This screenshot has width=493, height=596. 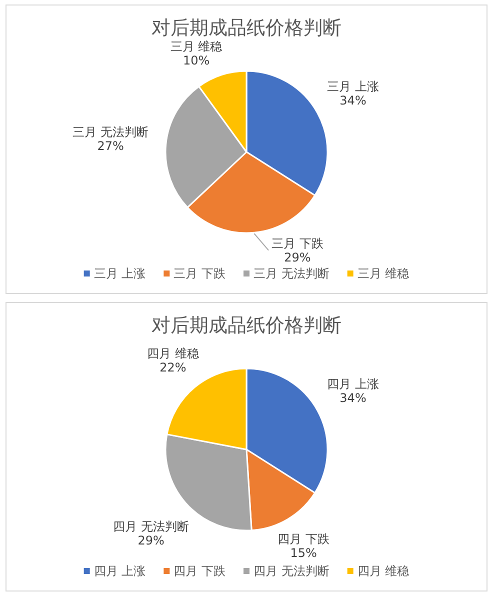 I want to click on slice-label: 三月 维稳, so click(x=196, y=46).